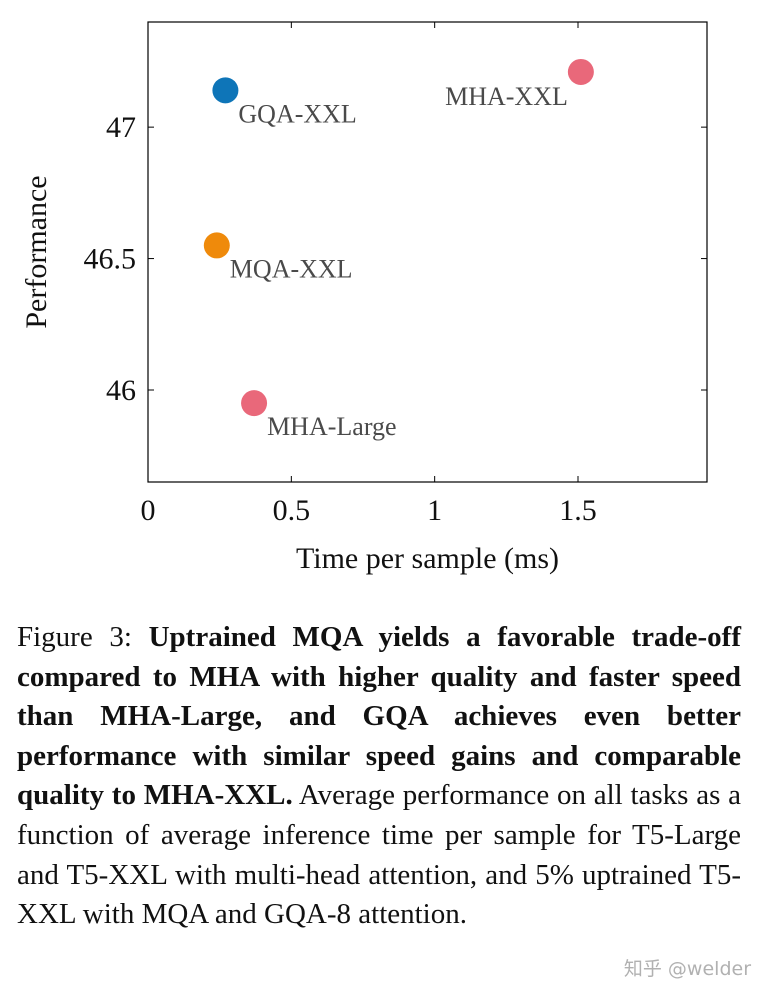 This screenshot has width=771, height=1000. What do you see at coordinates (121, 127) in the screenshot?
I see `y-tick-label: 47` at bounding box center [121, 127].